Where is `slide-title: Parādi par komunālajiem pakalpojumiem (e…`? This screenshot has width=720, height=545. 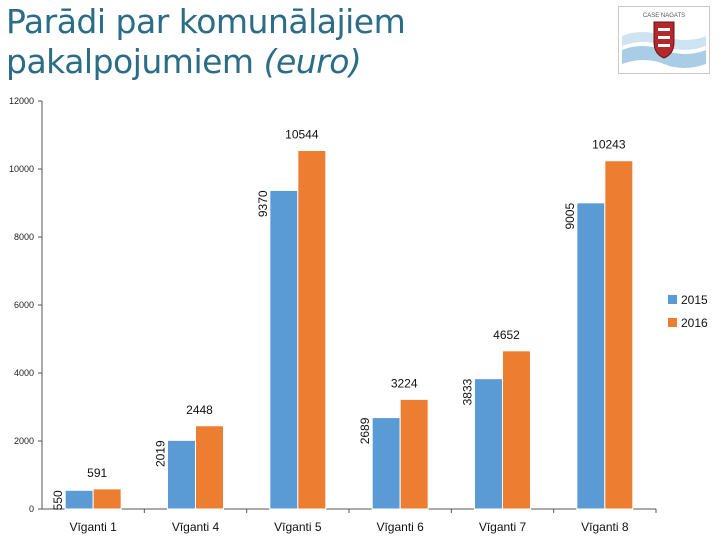 slide-title: Parādi par komunālajiem pakalpojumiem (e… is located at coordinates (286, 42).